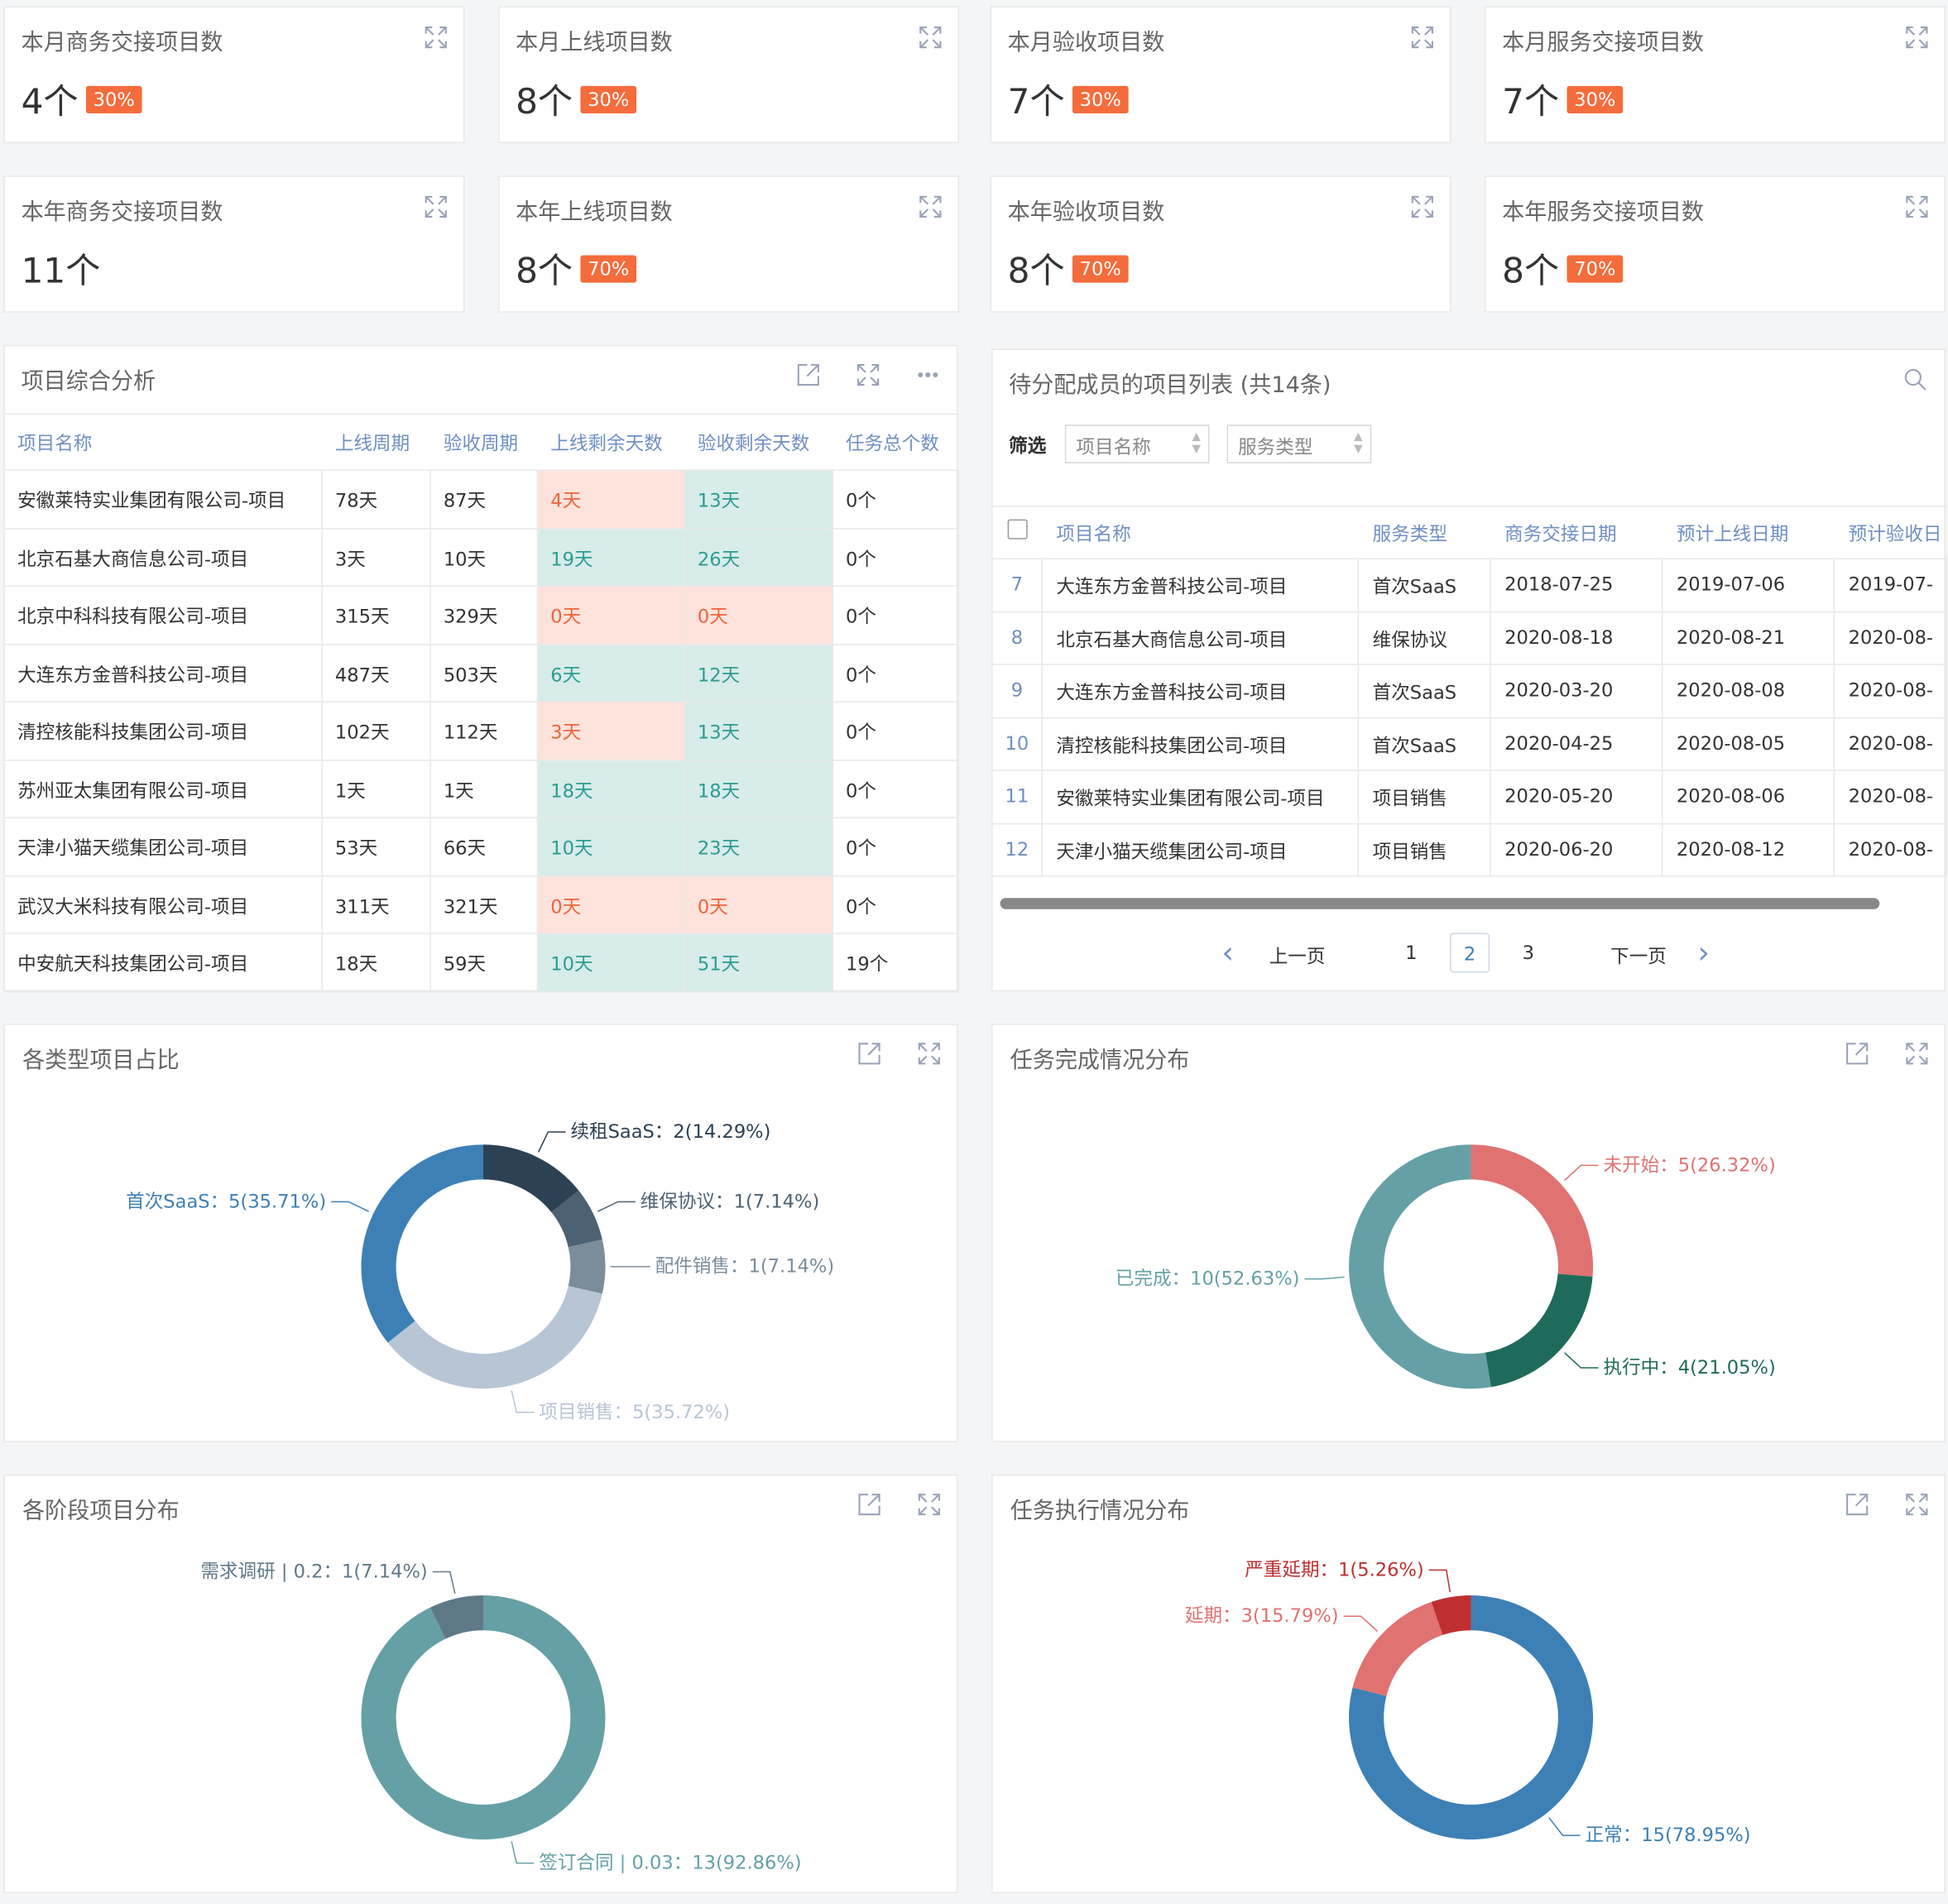  I want to click on table-cell: 329天, so click(485, 615).